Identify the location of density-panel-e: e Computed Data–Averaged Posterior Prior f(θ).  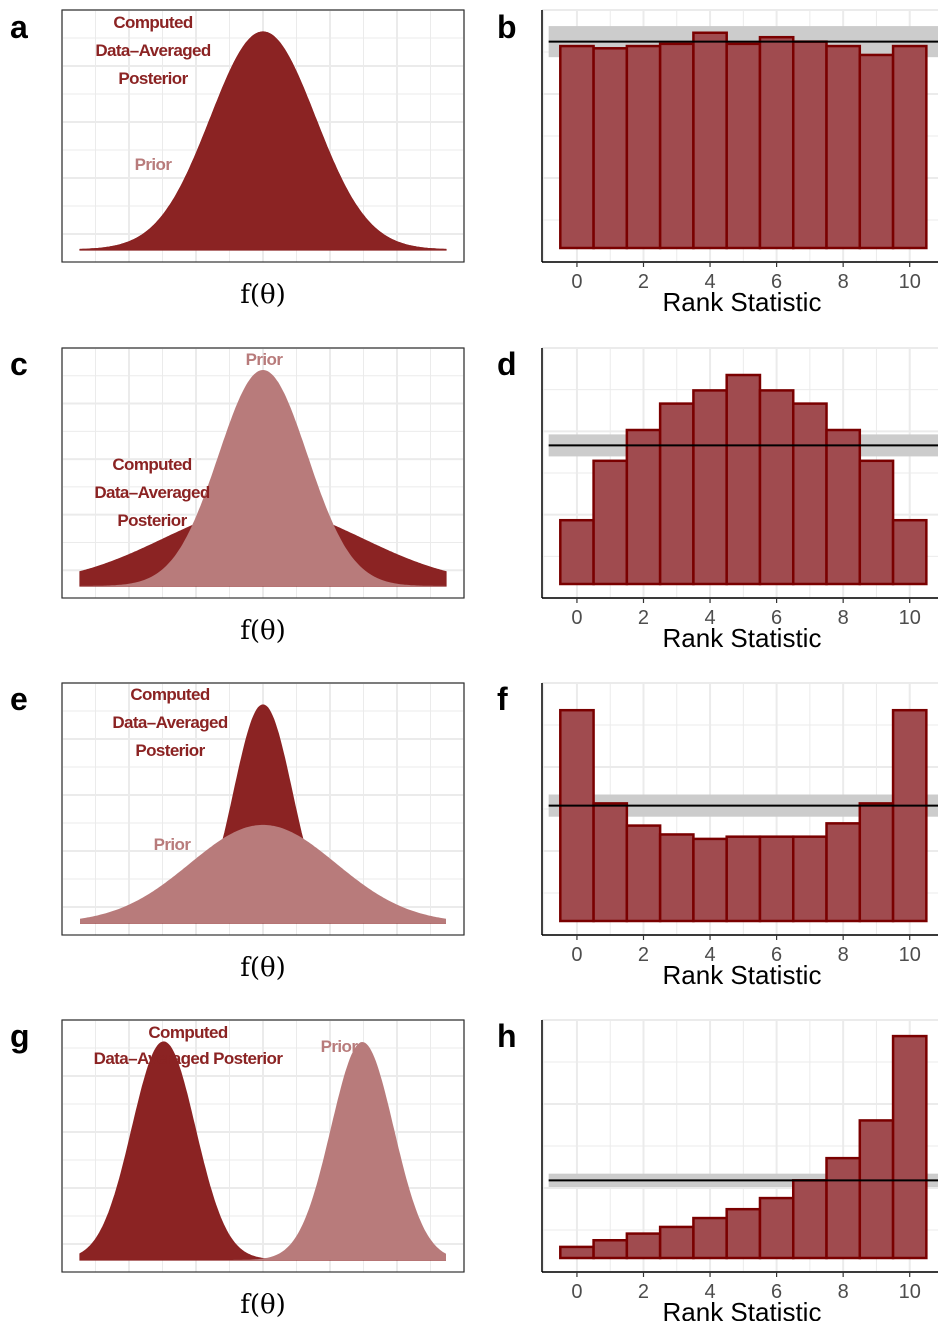
(237, 832).